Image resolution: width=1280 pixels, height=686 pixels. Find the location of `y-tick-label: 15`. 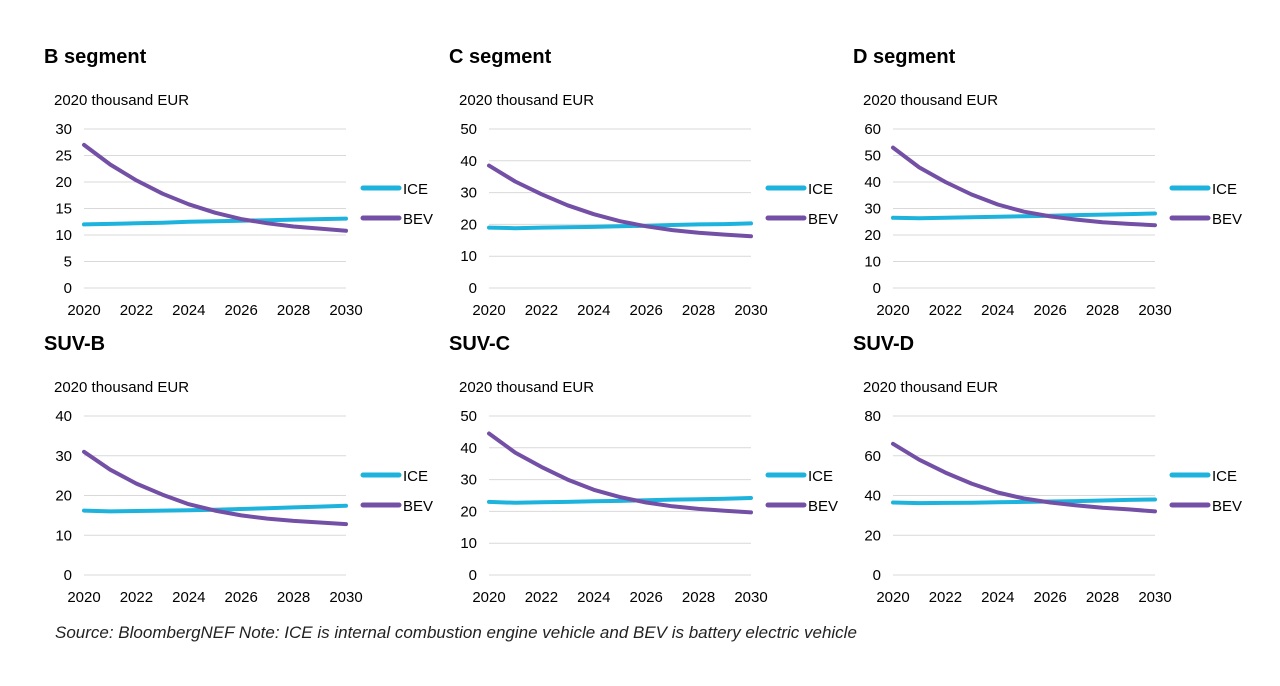

y-tick-label: 15 is located at coordinates (63, 209).